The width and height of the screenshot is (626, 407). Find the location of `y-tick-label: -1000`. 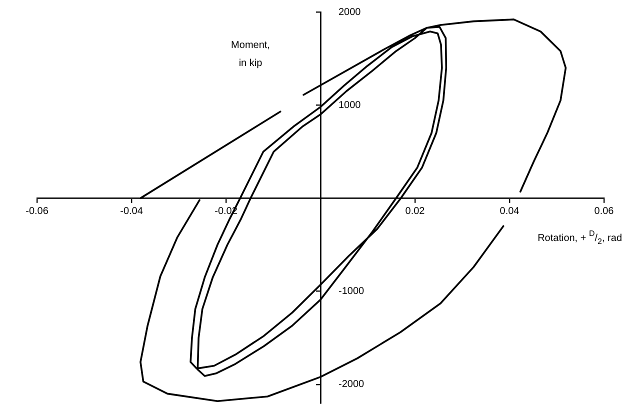

y-tick-label: -1000 is located at coordinates (351, 292).